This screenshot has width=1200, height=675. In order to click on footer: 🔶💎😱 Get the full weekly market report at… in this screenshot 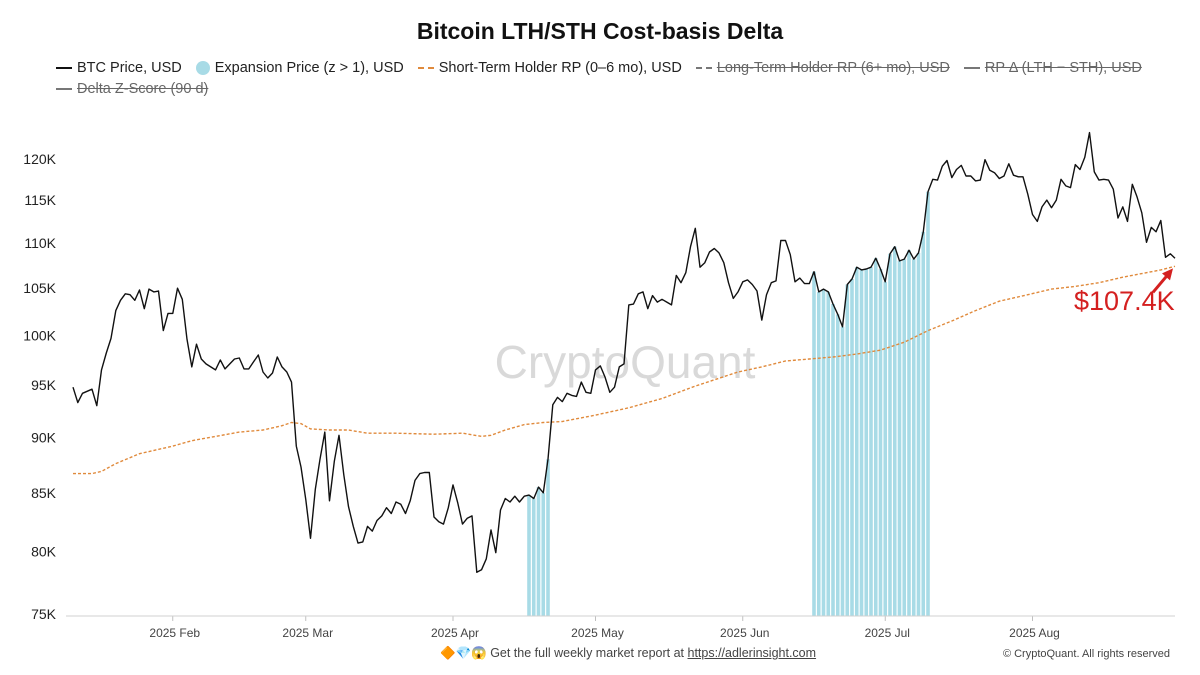, I will do `click(628, 653)`.